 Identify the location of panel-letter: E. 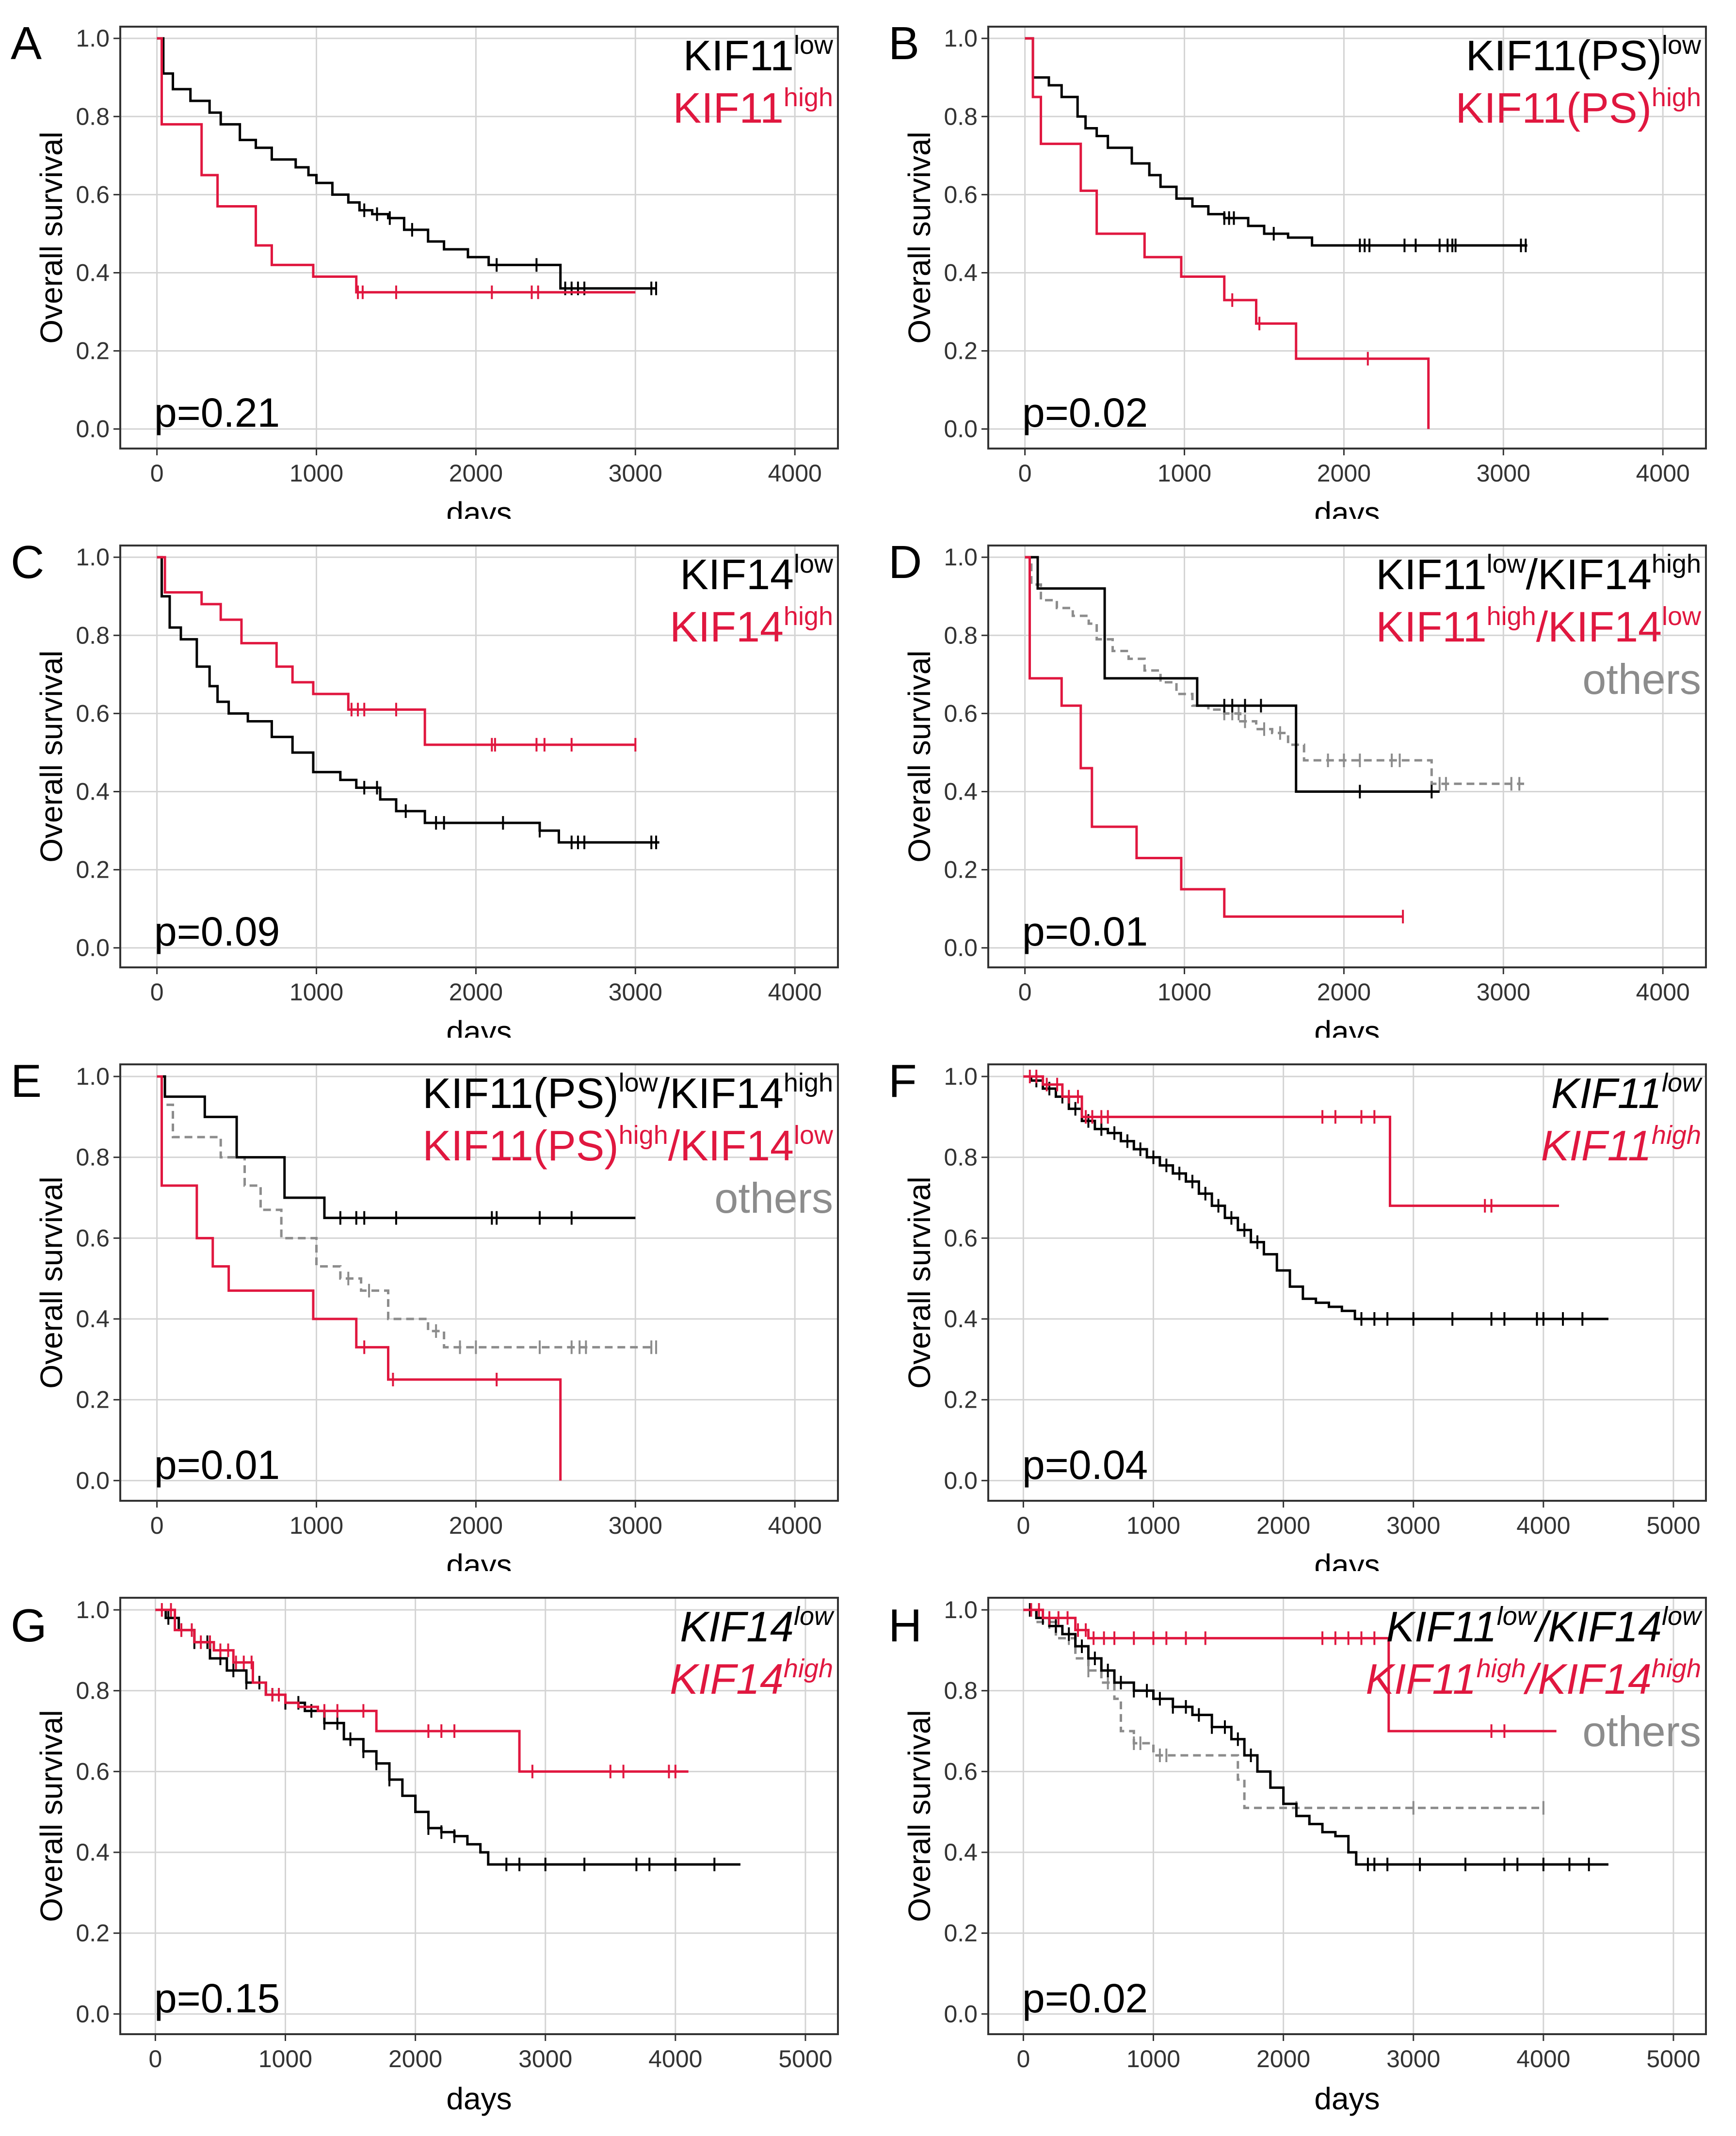
(26, 1081).